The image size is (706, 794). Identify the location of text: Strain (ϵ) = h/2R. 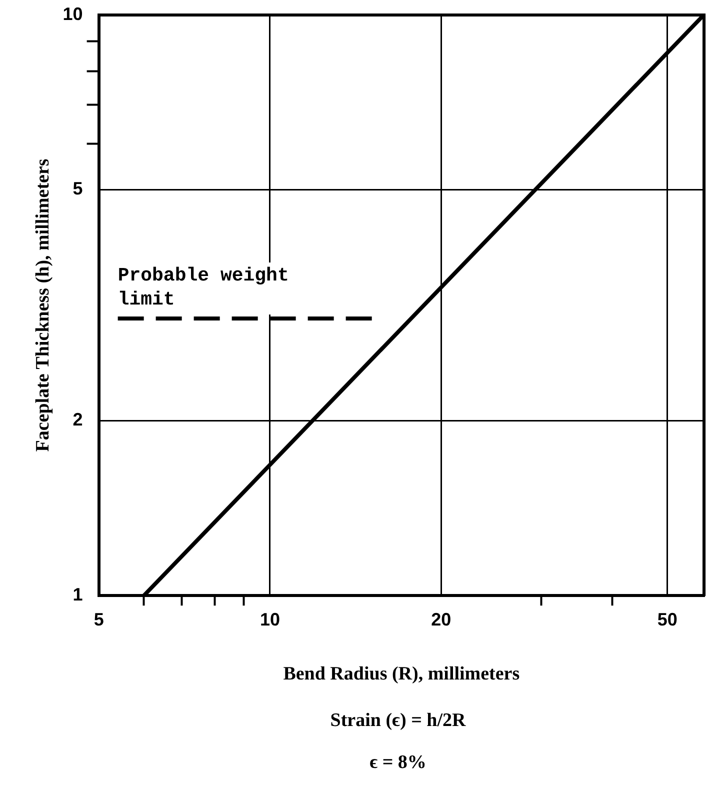
(398, 721).